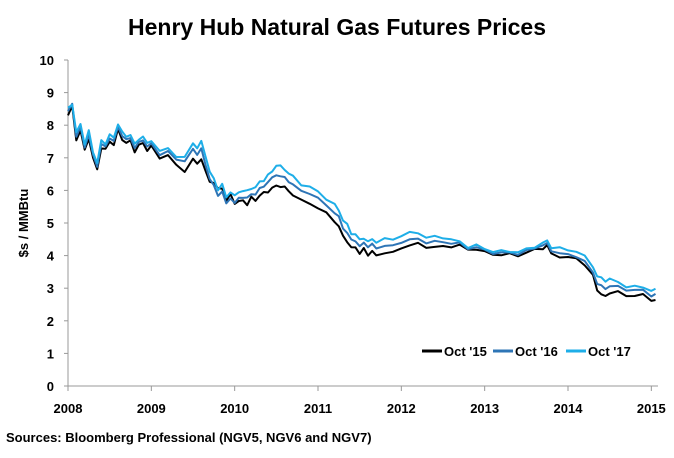  What do you see at coordinates (68, 408) in the screenshot?
I see `x-tick-label: 2008` at bounding box center [68, 408].